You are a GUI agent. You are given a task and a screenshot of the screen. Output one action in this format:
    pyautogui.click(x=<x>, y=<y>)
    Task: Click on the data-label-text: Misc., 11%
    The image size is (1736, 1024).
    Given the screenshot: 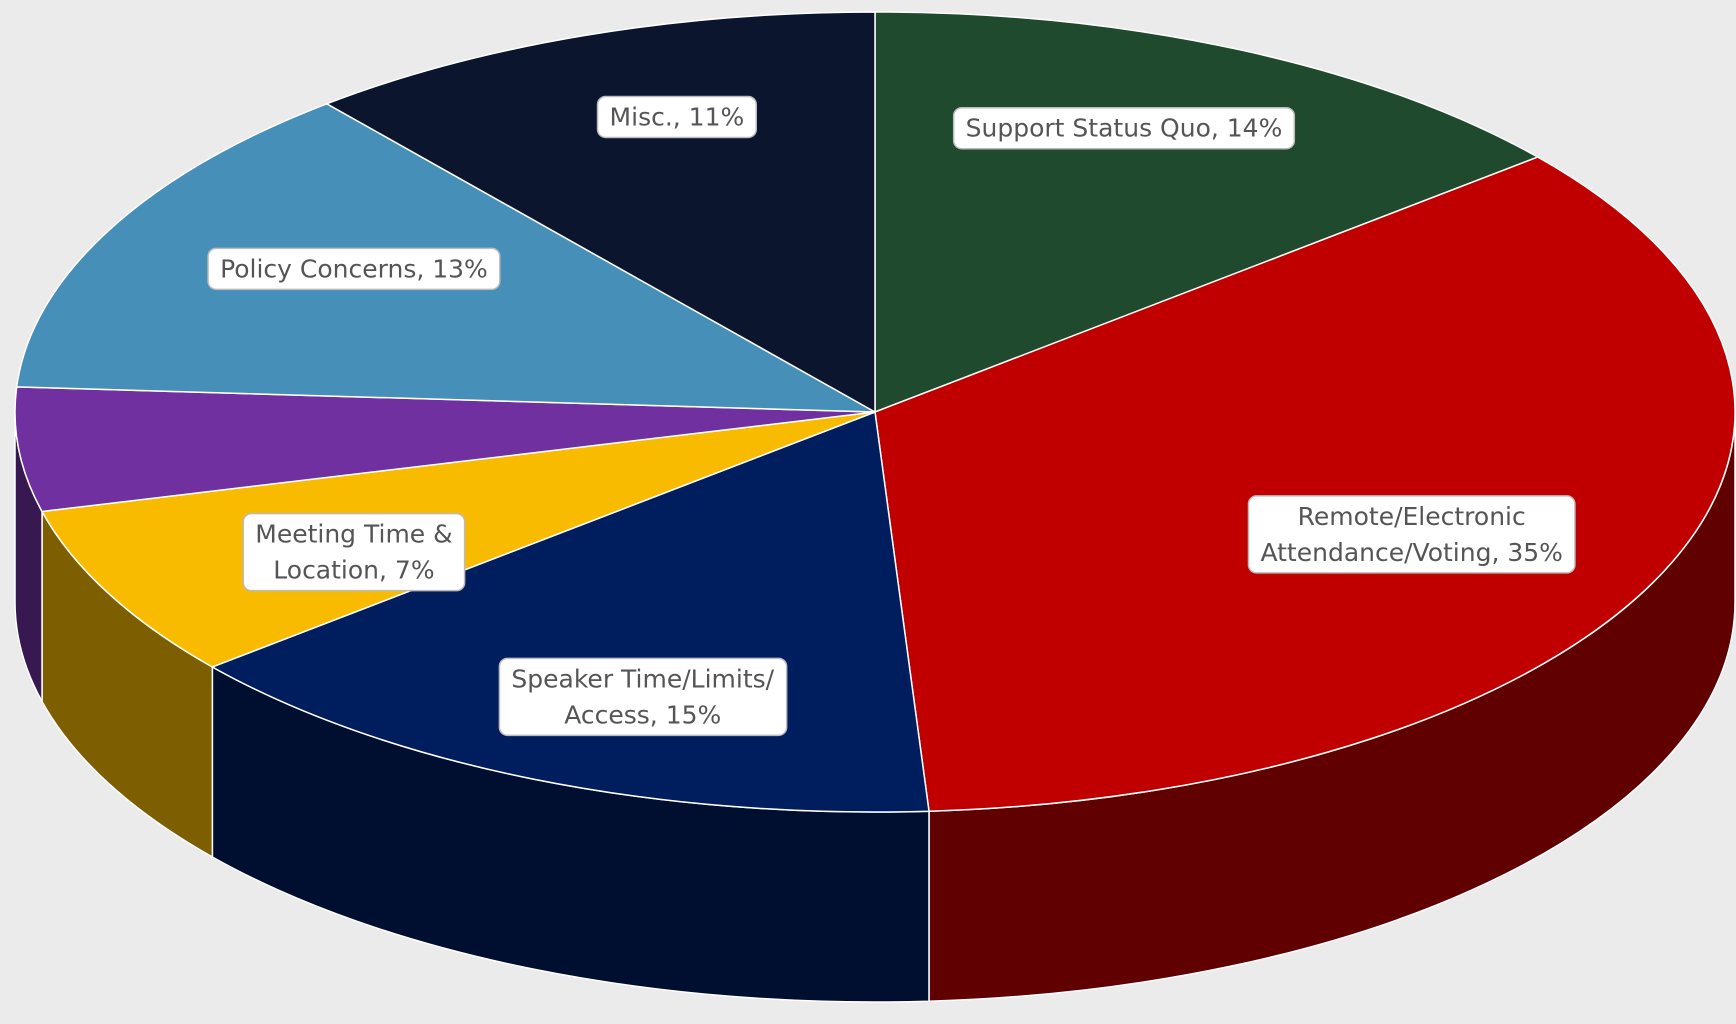 What is the action you would take?
    pyautogui.click(x=677, y=116)
    